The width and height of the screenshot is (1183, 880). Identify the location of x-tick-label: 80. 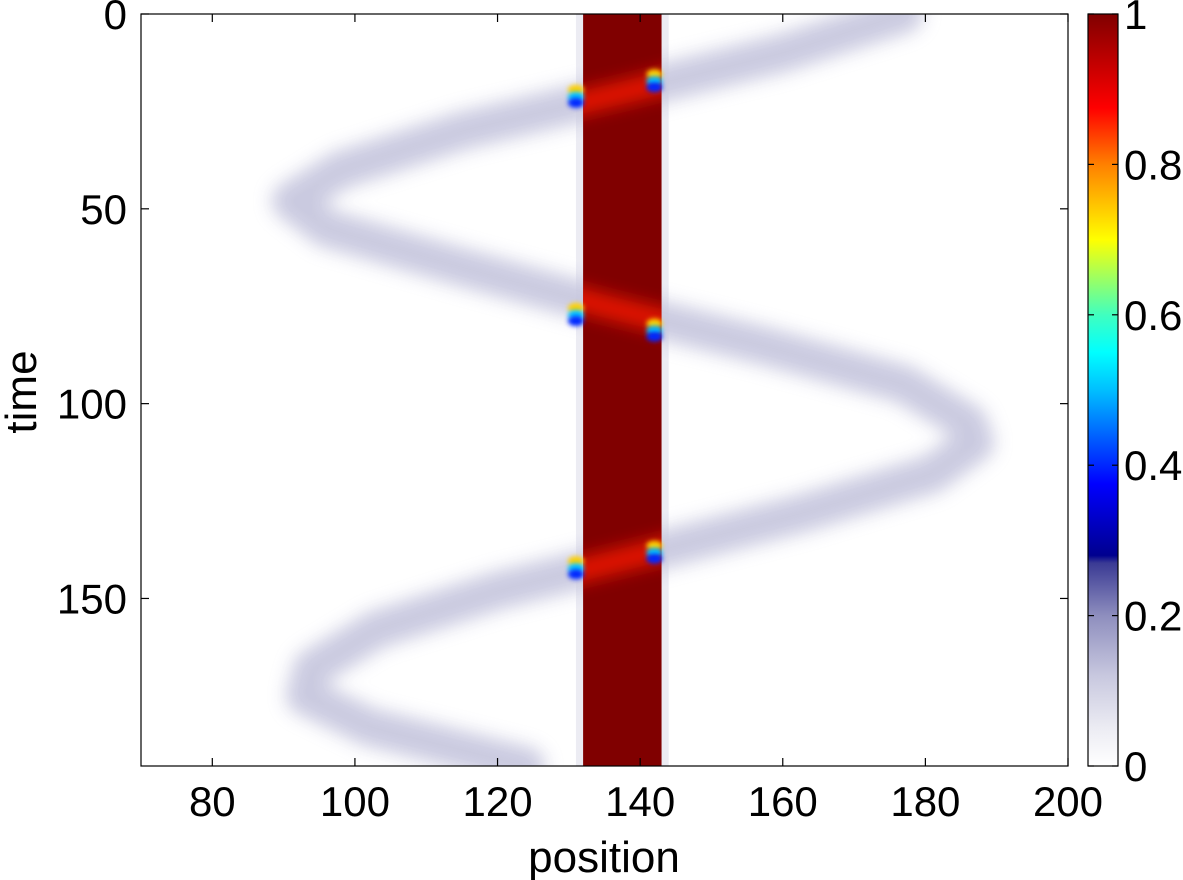
(212, 801).